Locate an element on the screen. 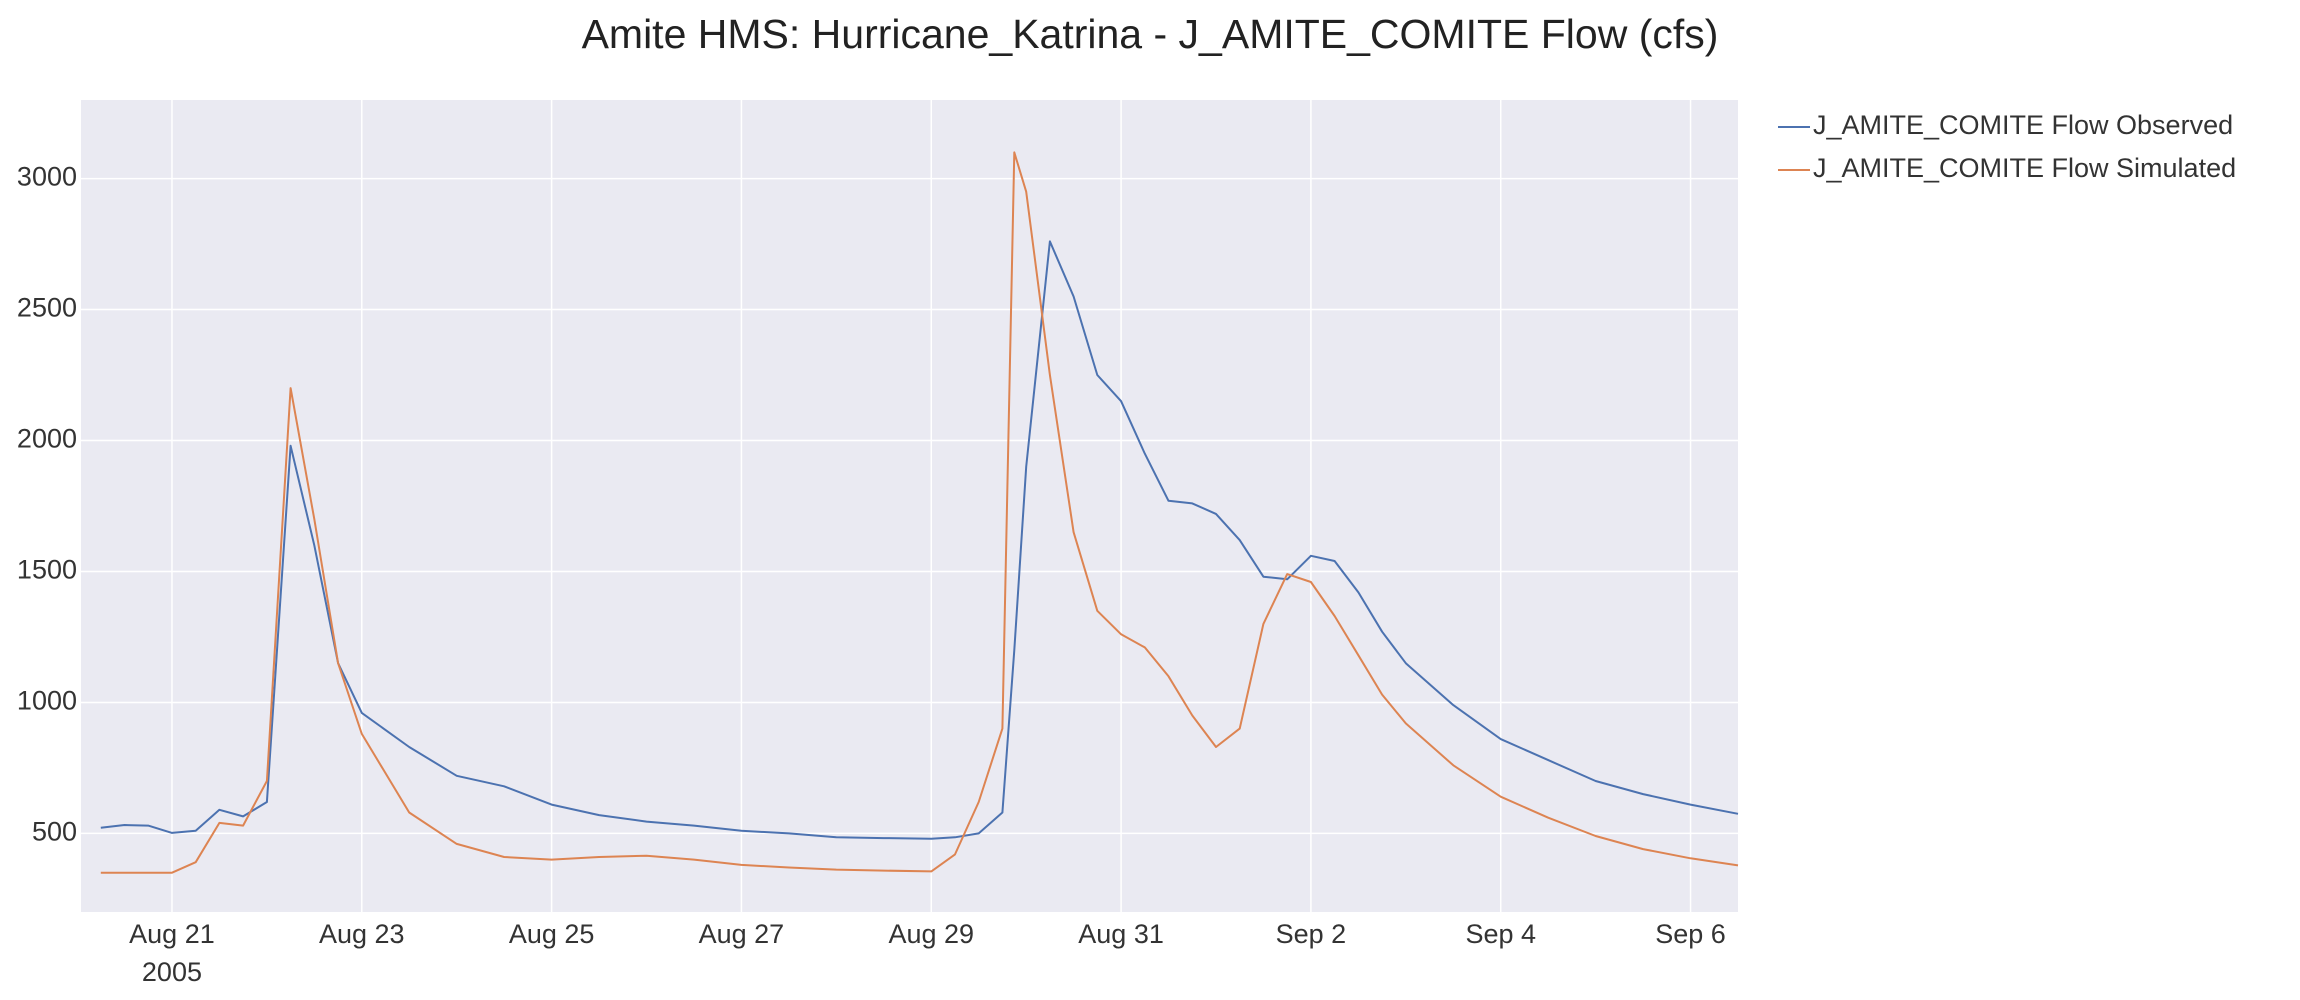 The image size is (2300, 1000). y-tick-label: 3000 is located at coordinates (47, 177).